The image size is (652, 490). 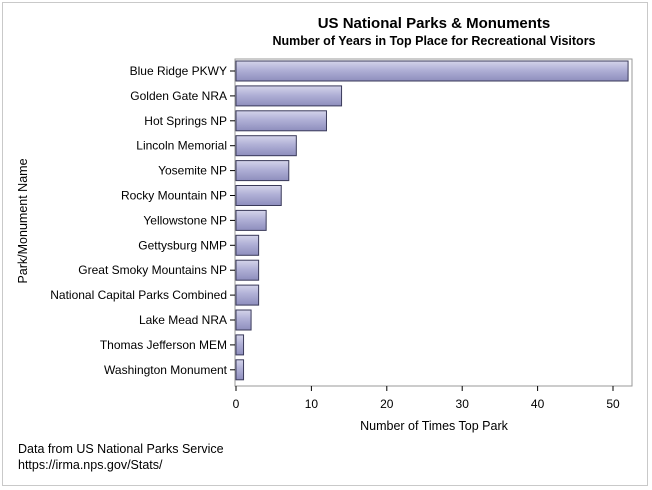 What do you see at coordinates (289, 96) in the screenshot?
I see `bar-golden-gate-nra` at bounding box center [289, 96].